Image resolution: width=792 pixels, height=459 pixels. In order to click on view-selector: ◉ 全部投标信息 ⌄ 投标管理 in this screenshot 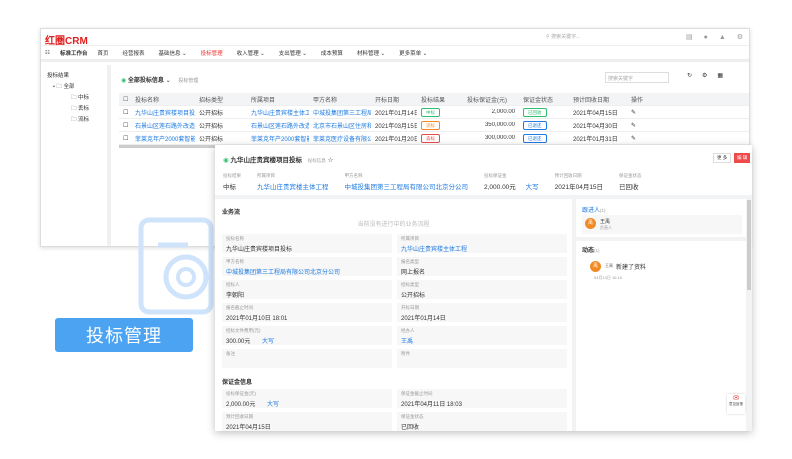, I will do `click(160, 81)`.